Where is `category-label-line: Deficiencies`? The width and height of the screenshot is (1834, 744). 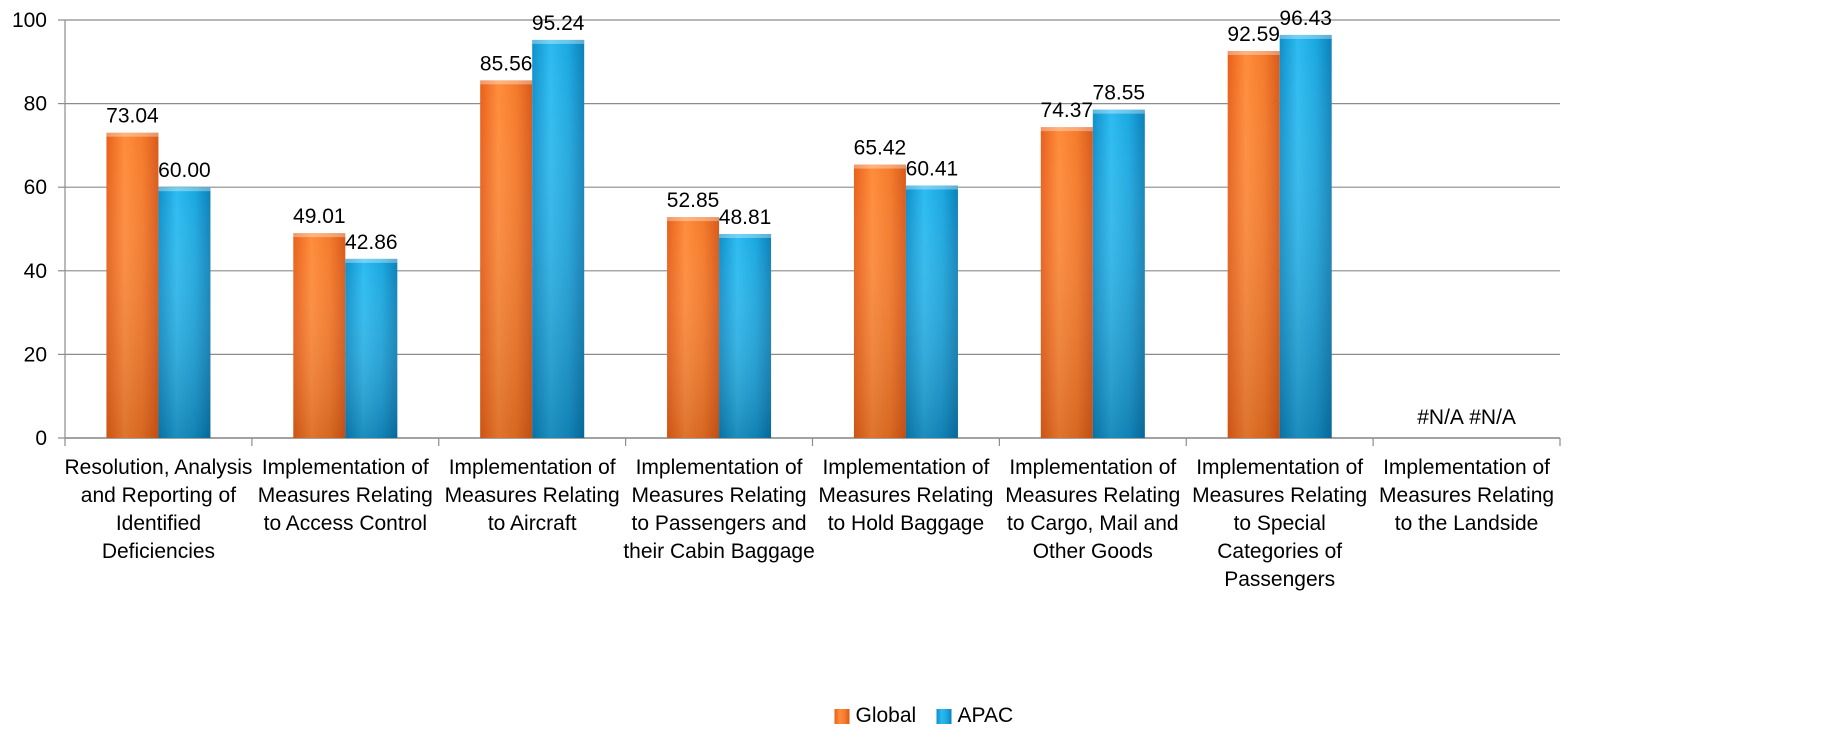
category-label-line: Deficiencies is located at coordinates (158, 551).